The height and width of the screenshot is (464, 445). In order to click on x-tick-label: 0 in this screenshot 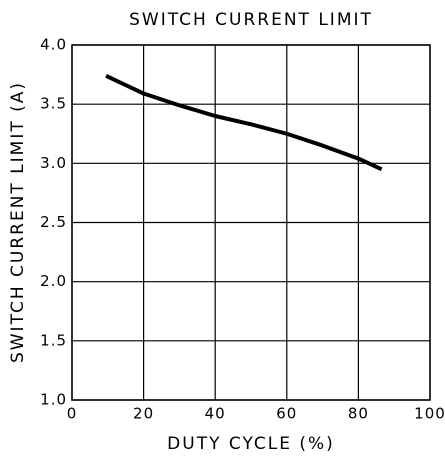, I will do `click(72, 414)`.